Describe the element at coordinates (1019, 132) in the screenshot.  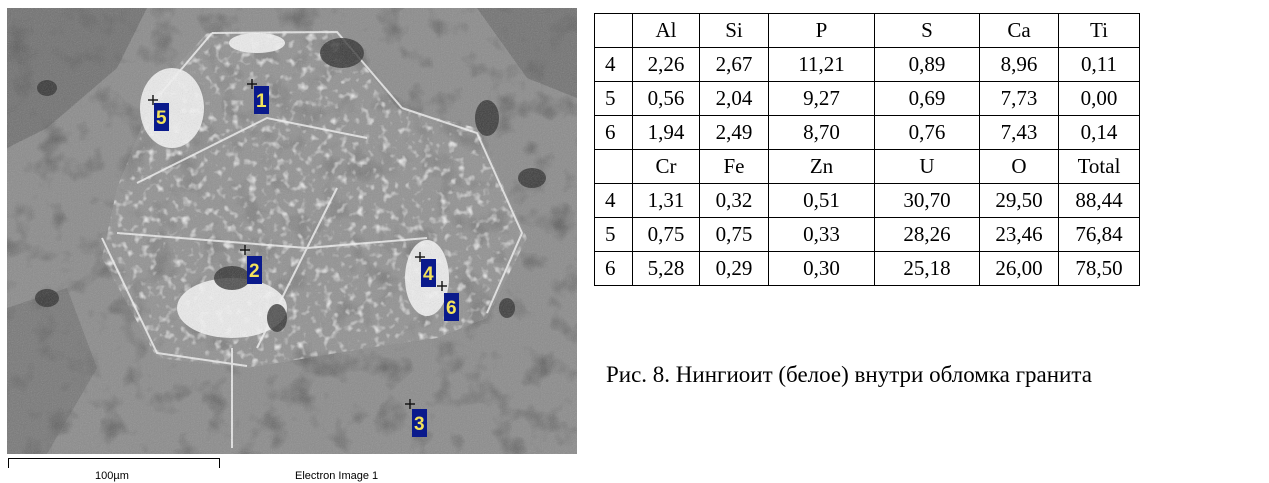
I see `table-cell: 7,43` at that location.